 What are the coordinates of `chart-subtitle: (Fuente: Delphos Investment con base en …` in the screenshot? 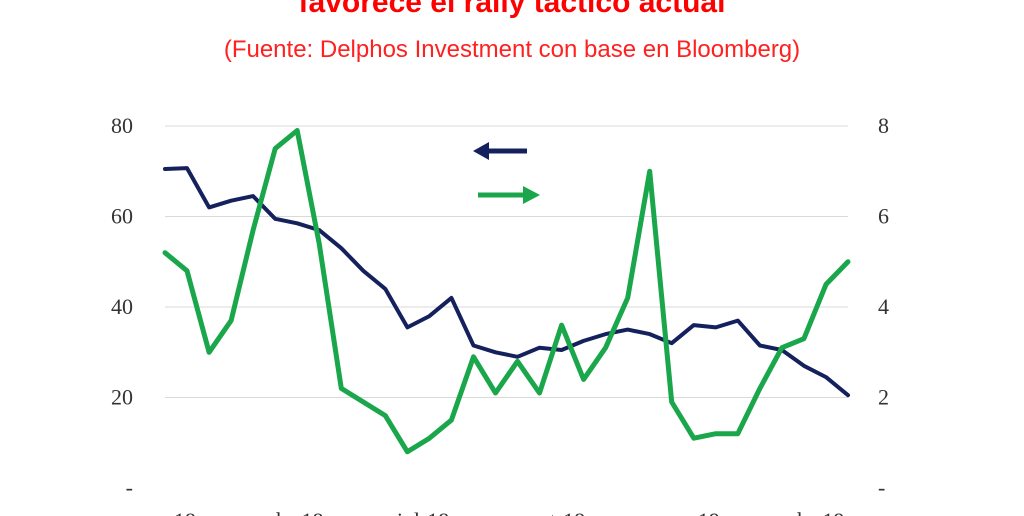 It's located at (512, 49).